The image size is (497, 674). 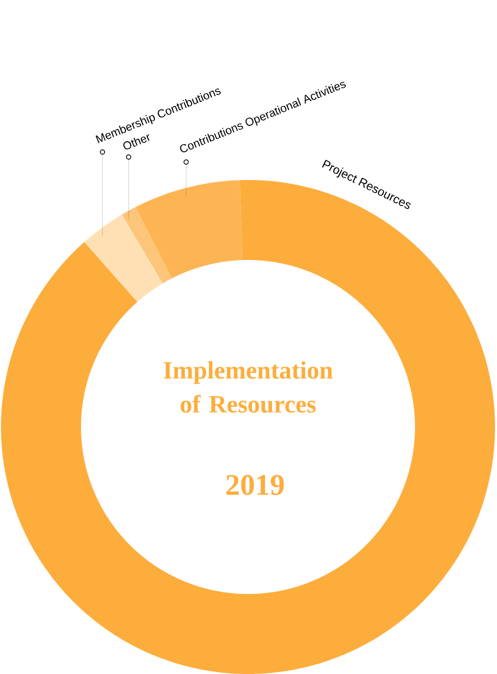 I want to click on text: Implementation of Resources, so click(x=248, y=387).